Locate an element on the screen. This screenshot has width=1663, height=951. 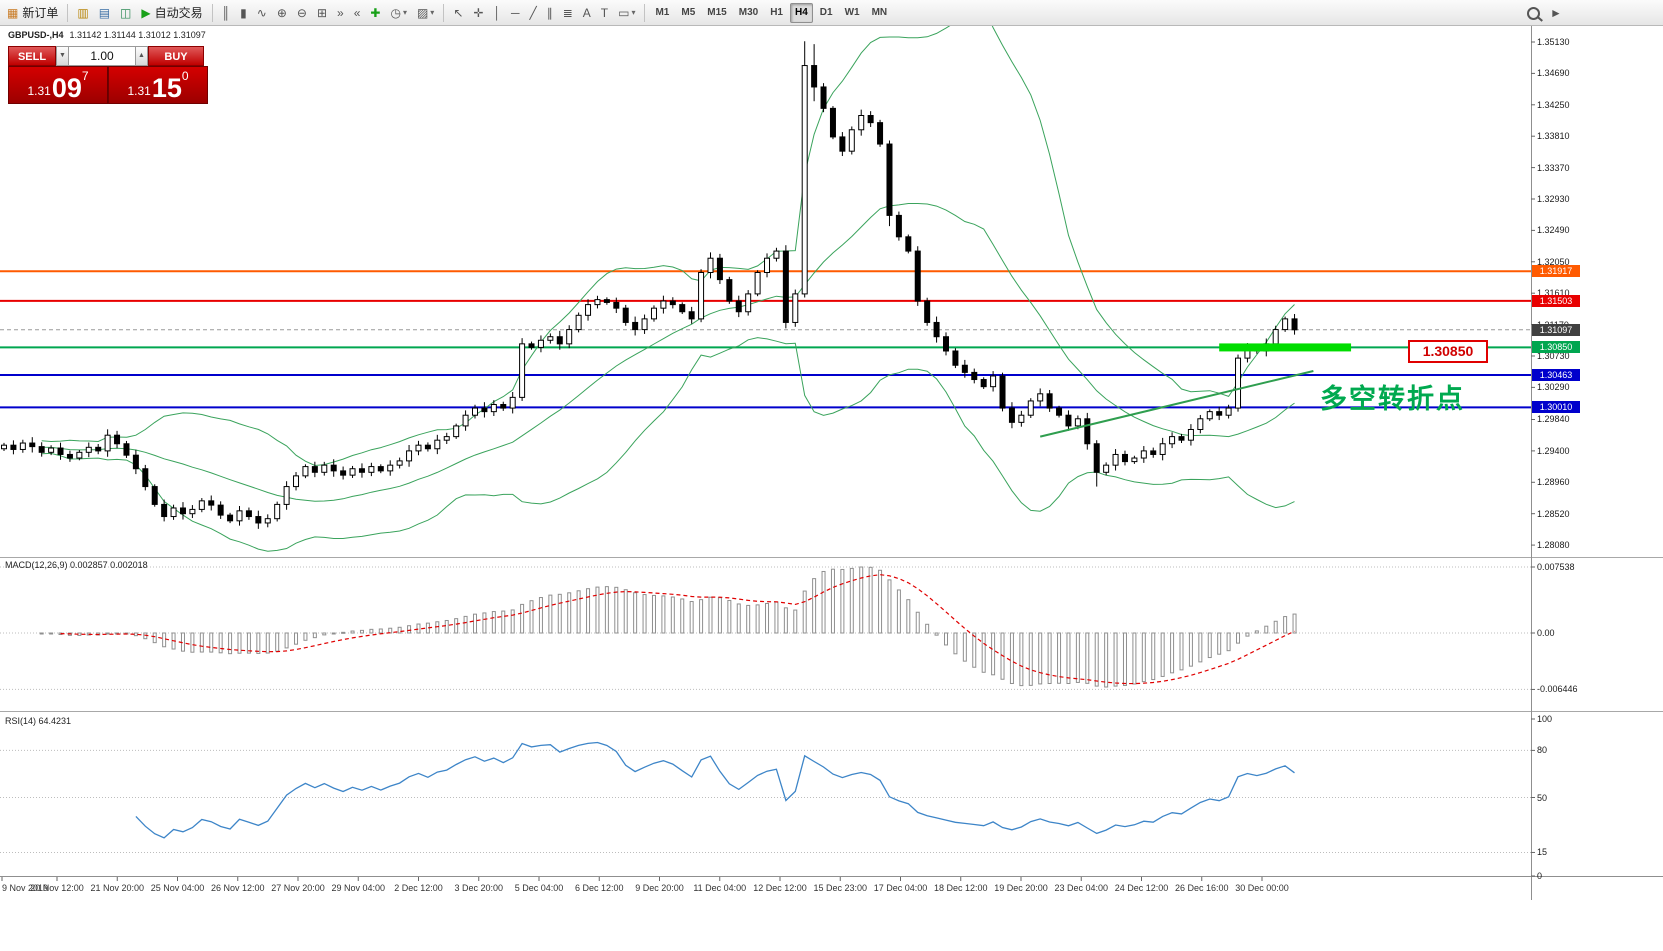
timeframe-h4-button: H4 is located at coordinates (801, 12).